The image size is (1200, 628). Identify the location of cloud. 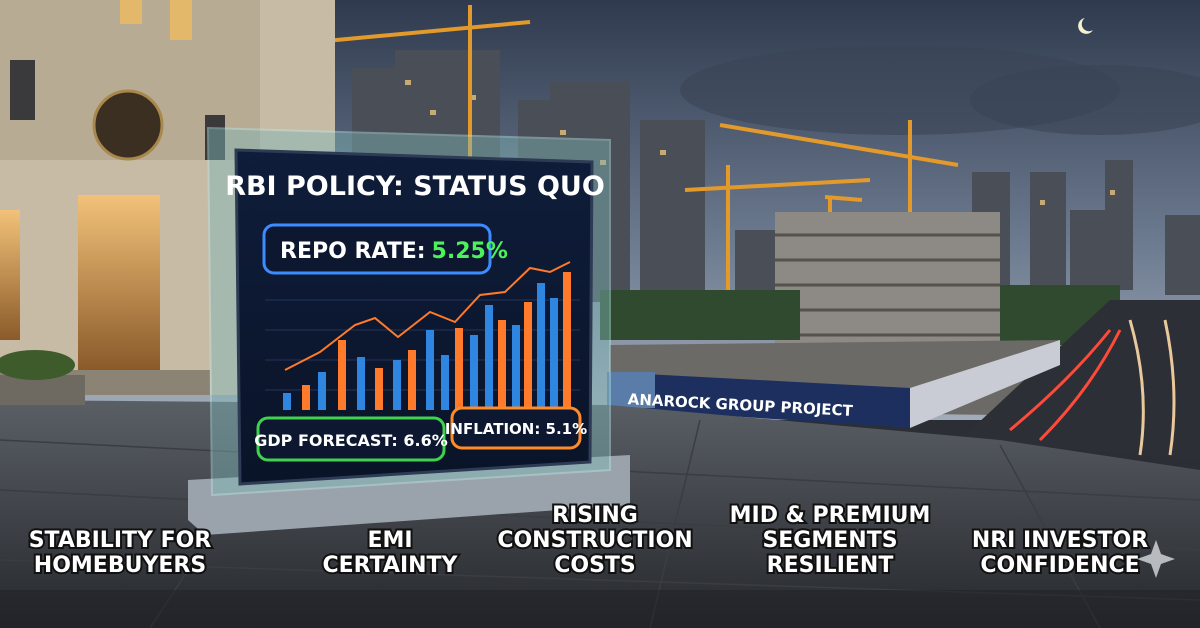
(1085, 100).